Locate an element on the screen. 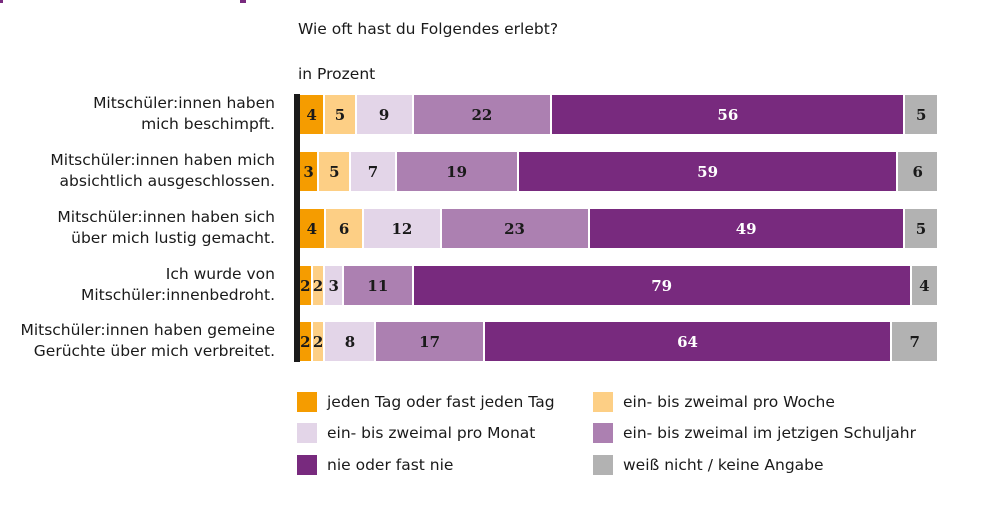 The width and height of the screenshot is (1003, 505). bar-segment: 64 is located at coordinates (687, 341).